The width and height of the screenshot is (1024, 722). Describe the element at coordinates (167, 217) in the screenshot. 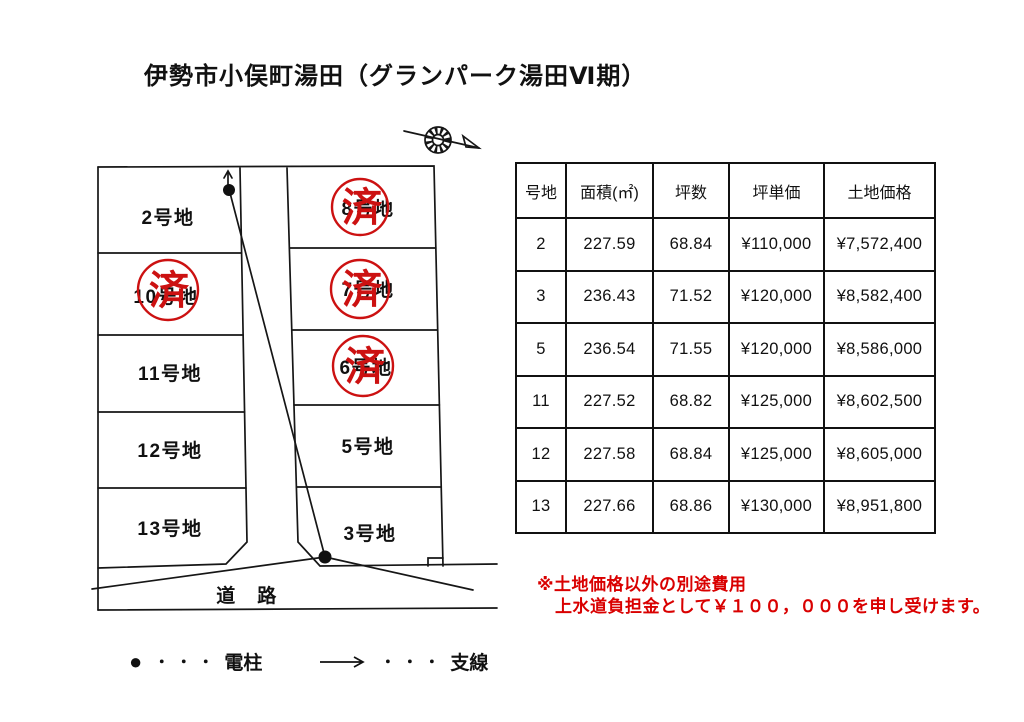

I see `plot-label-2: 2号地` at that location.